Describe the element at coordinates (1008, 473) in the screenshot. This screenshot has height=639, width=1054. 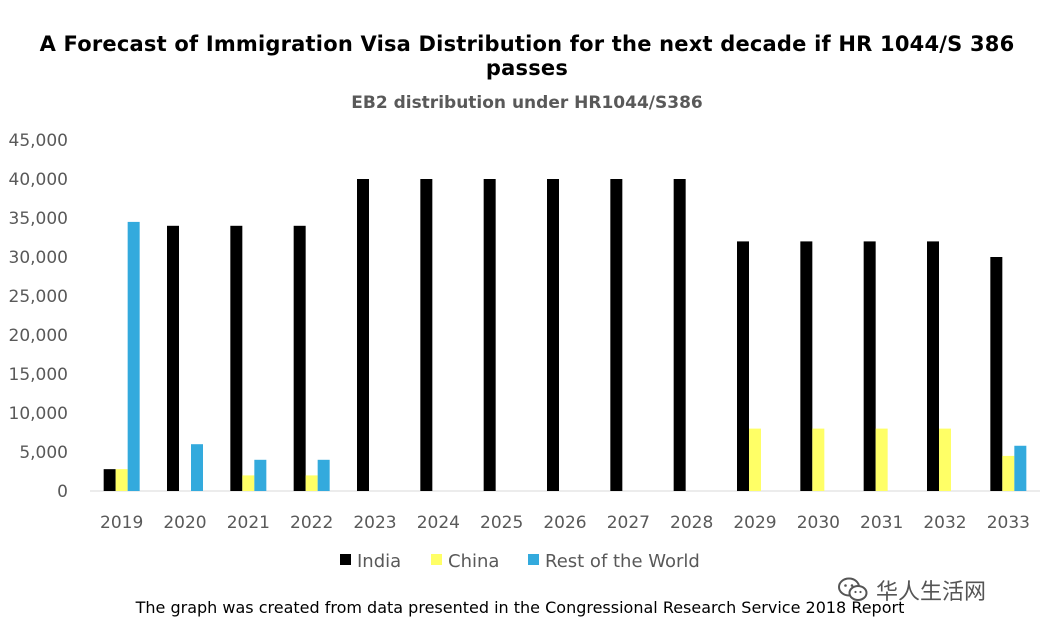
I see `bar-china-2033` at that location.